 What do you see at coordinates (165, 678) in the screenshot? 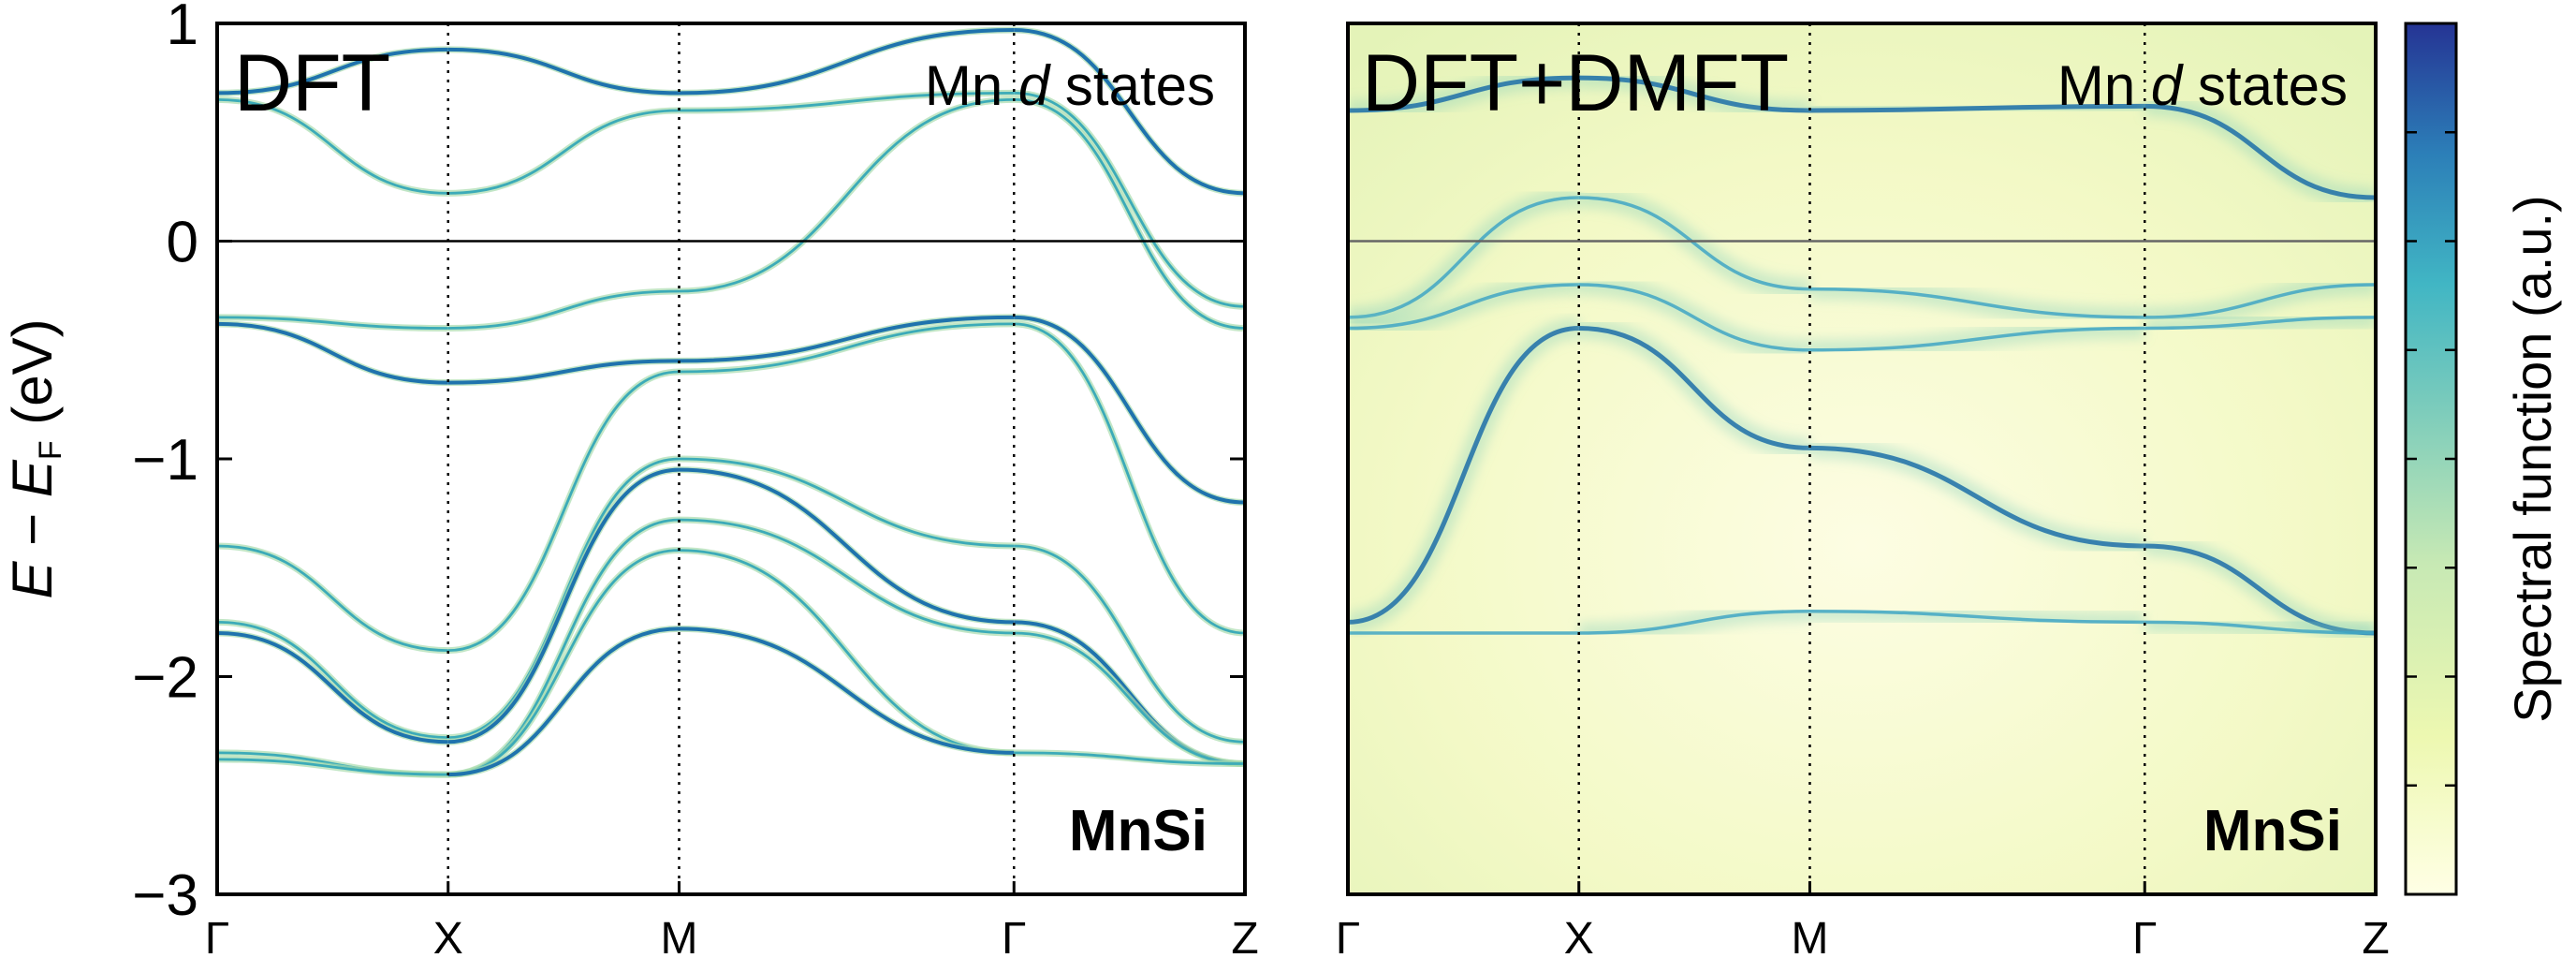
I see `y-tick-label: −2` at bounding box center [165, 678].